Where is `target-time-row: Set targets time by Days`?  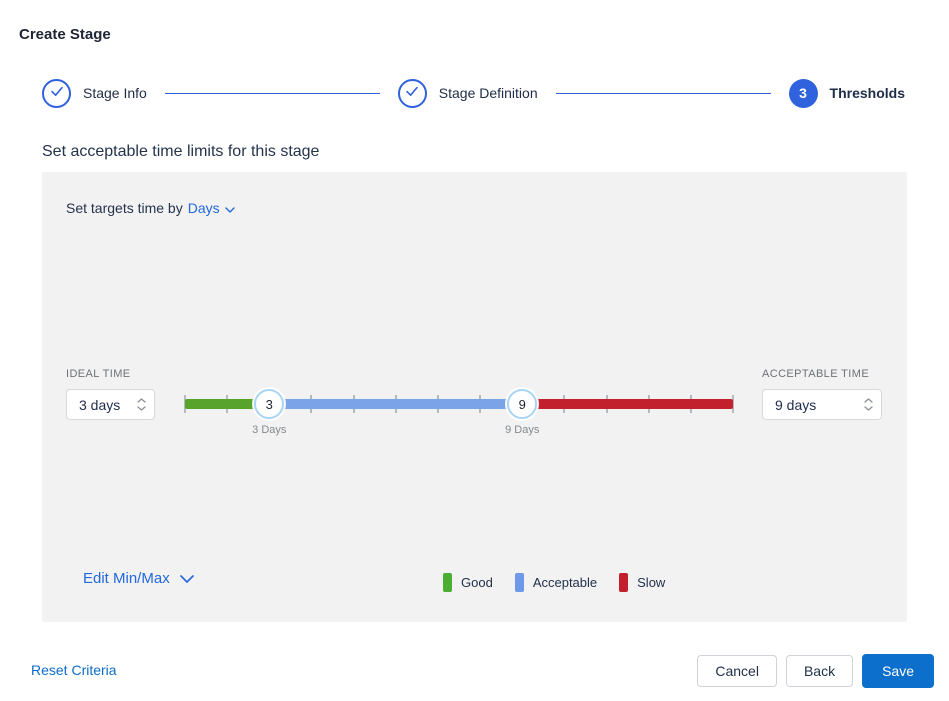 target-time-row: Set targets time by Days is located at coordinates (150, 208).